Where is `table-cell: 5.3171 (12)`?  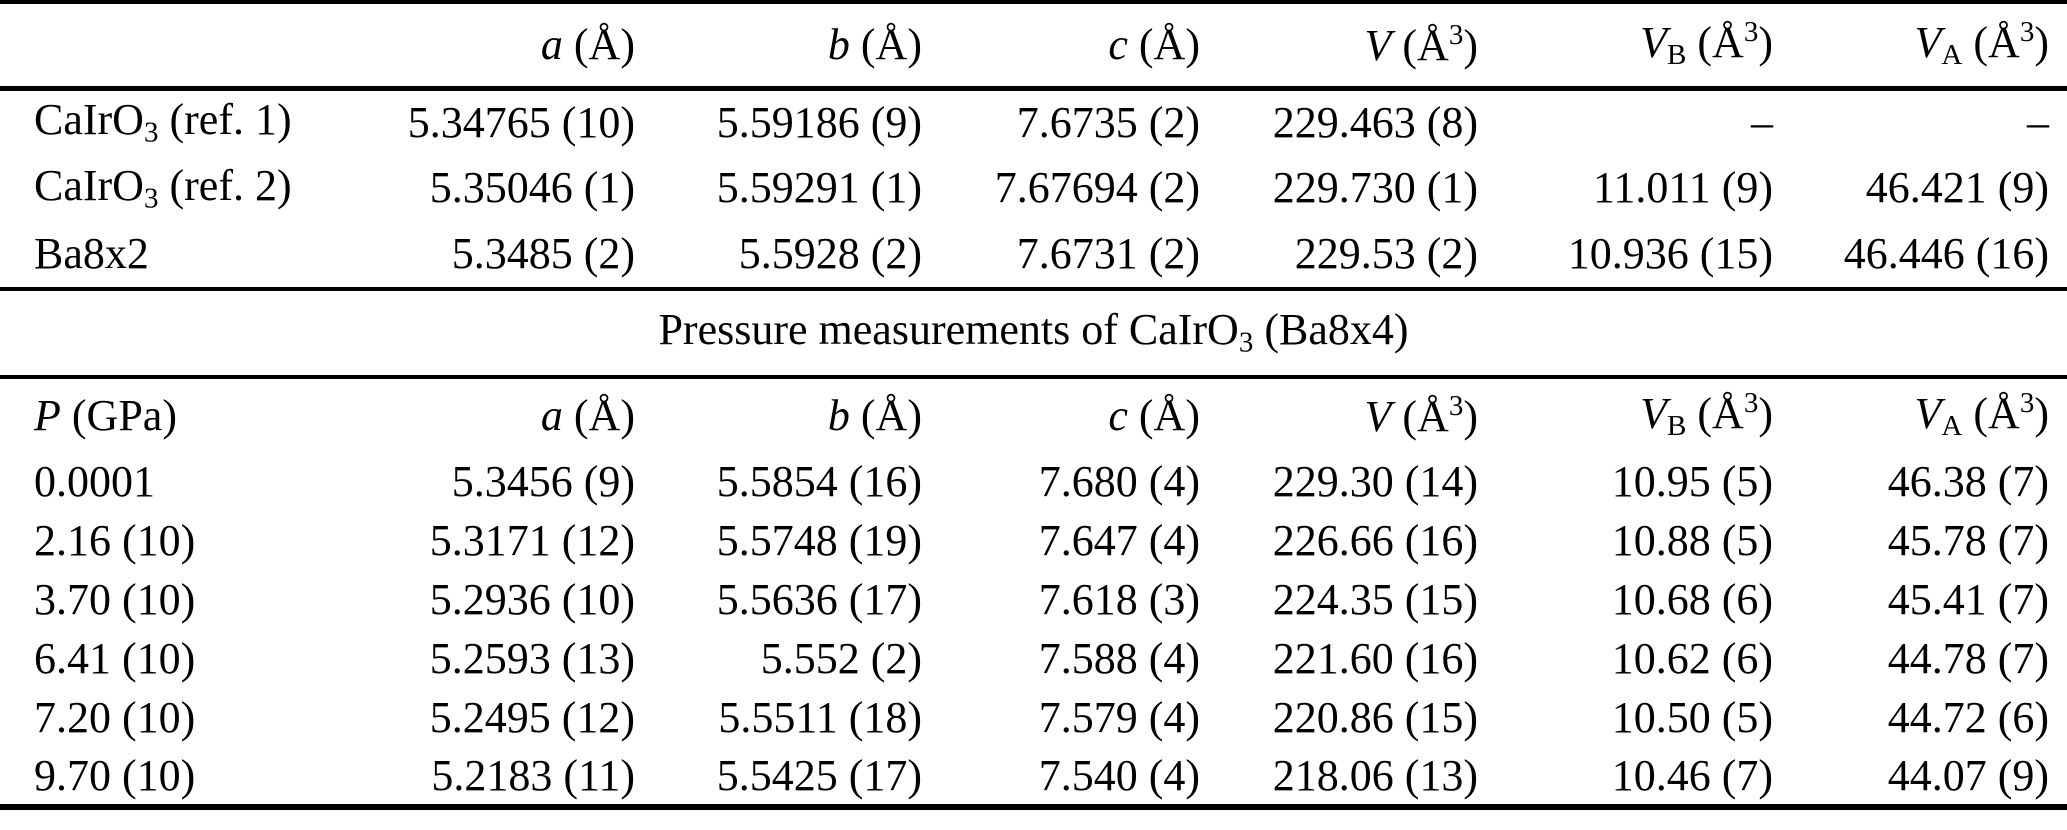
table-cell: 5.3171 (12) is located at coordinates (532, 541).